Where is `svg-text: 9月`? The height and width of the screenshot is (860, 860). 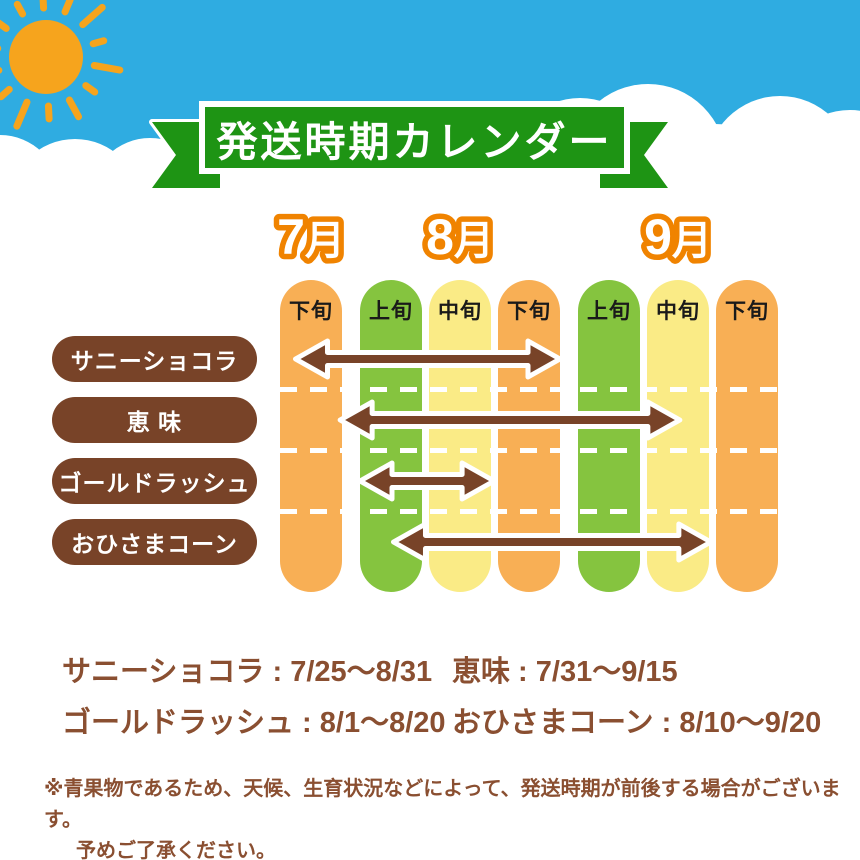
svg-text: 9月 is located at coordinates (678, 237).